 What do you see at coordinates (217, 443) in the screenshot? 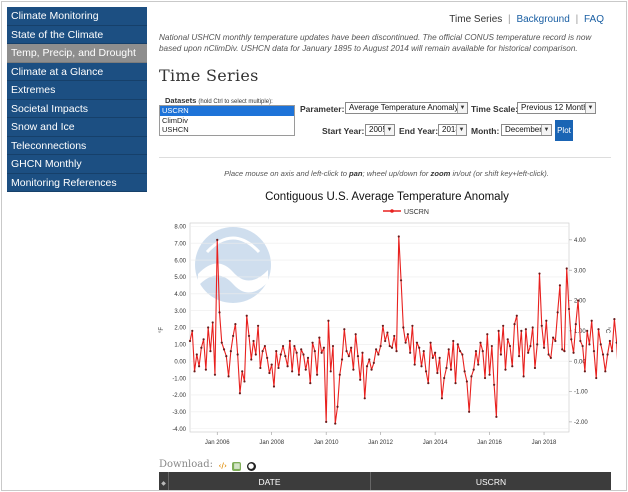
I see `x-tick-label: Jan 2006` at bounding box center [217, 443].